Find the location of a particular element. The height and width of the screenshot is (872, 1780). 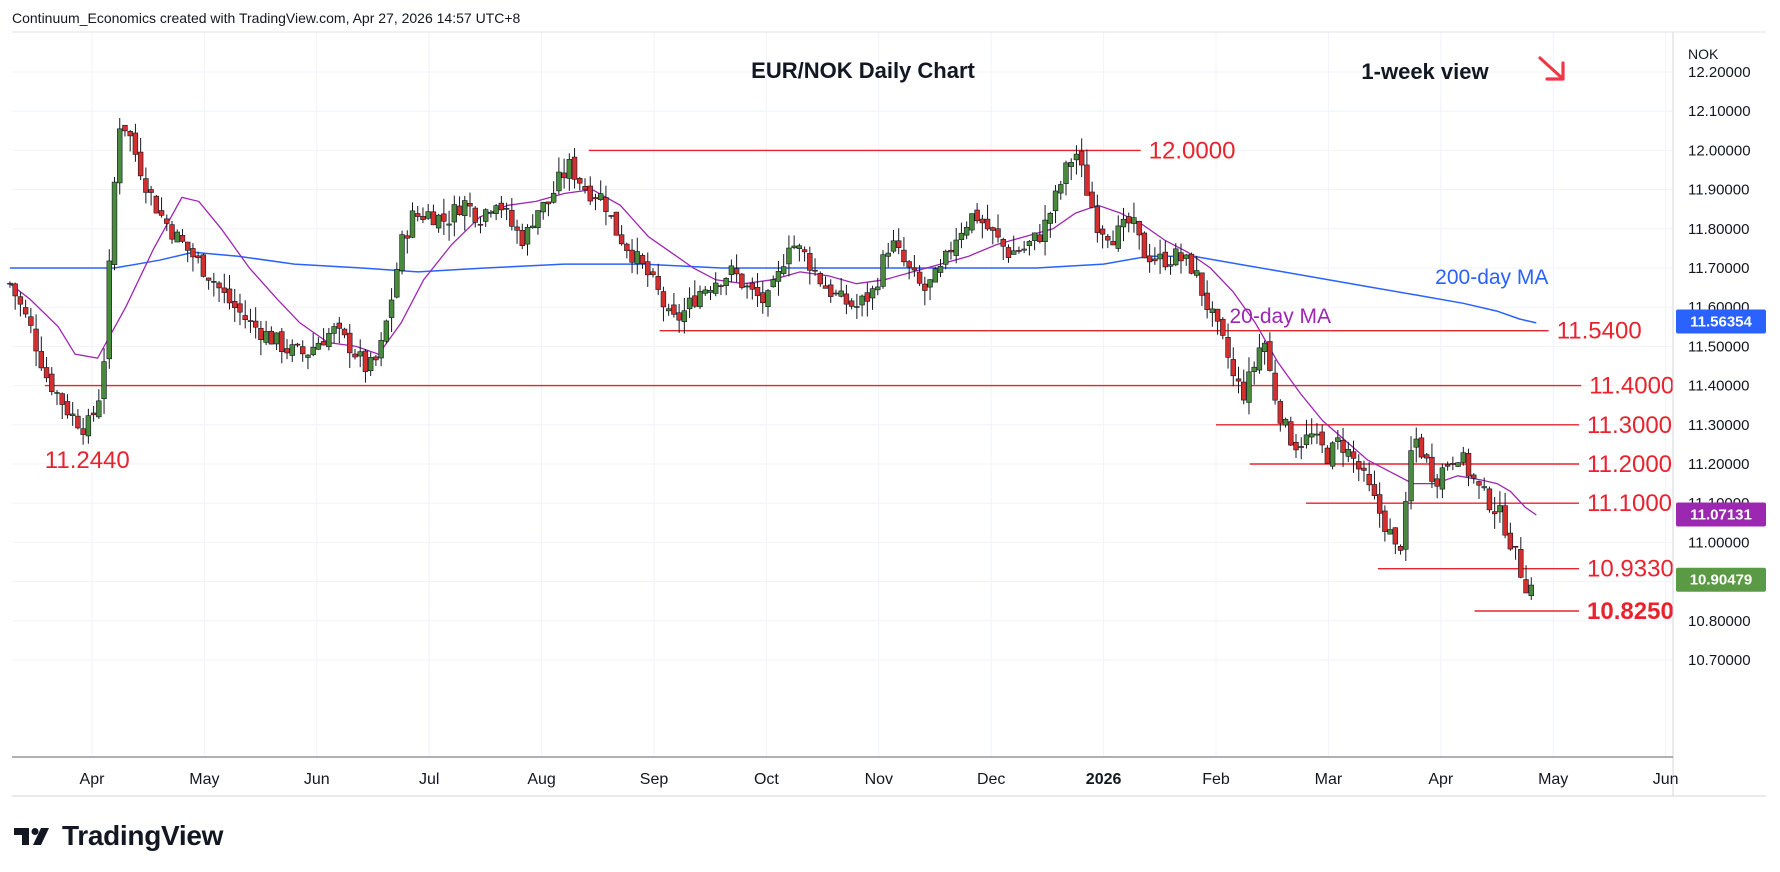

time-tick-label: 2026 is located at coordinates (1104, 779).